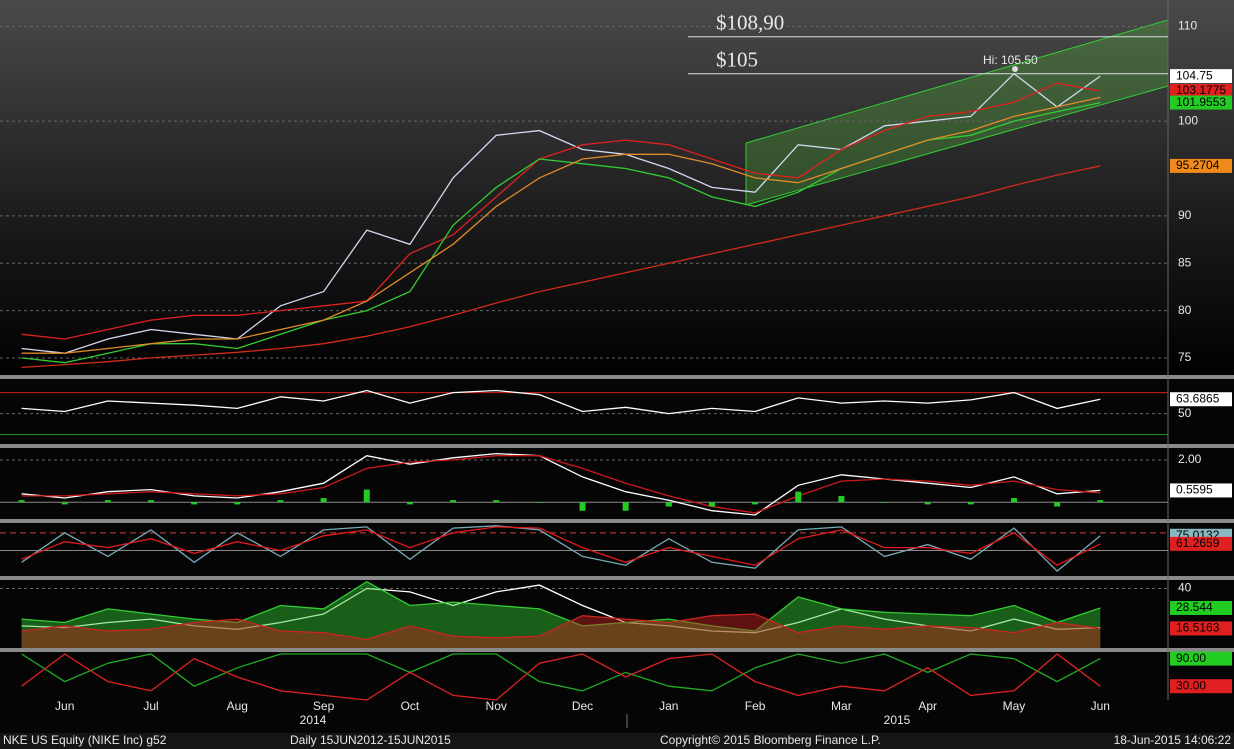 Image resolution: width=1234 pixels, height=749 pixels. Describe the element at coordinates (1173, 740) in the screenshot. I see `footer-timestamp: 18-Jun-2015 14:06:22` at that location.